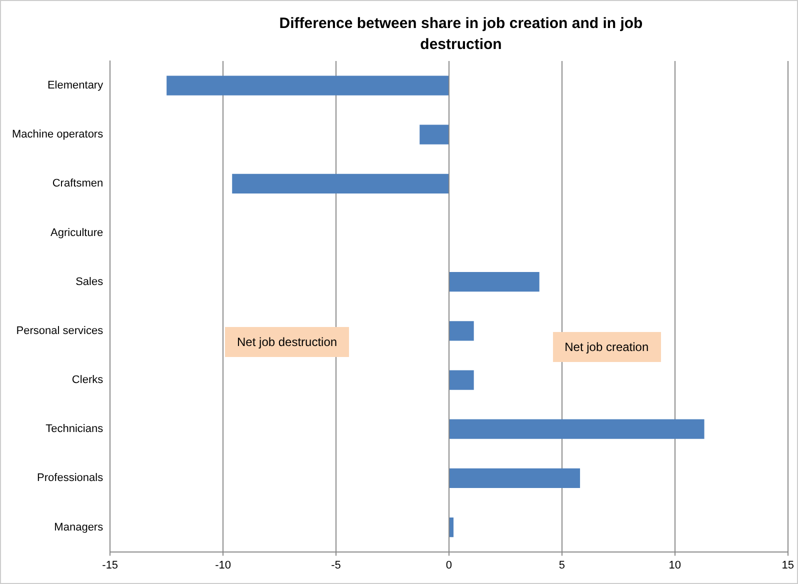 The image size is (798, 584). I want to click on x-tick-label: 10, so click(675, 565).